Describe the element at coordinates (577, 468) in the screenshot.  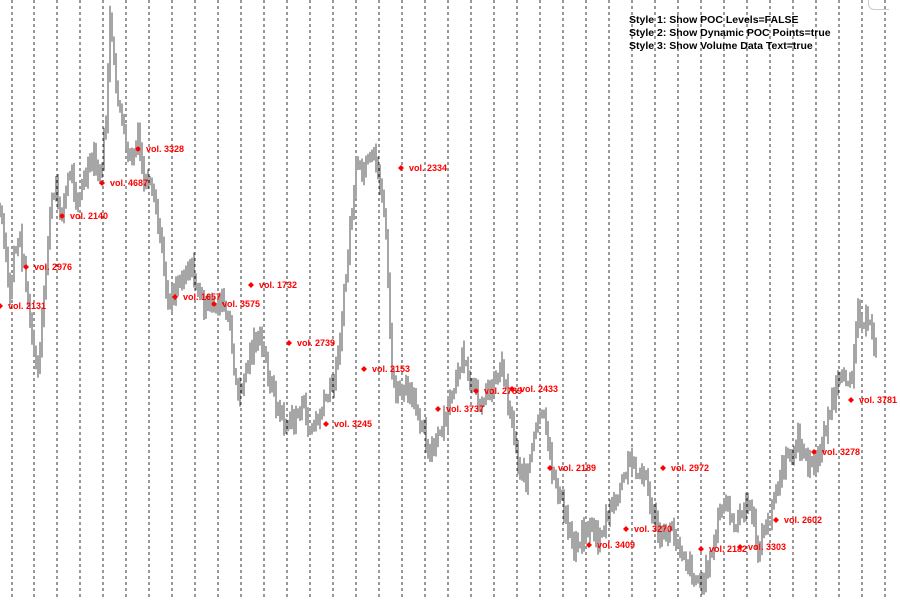
I see `poc-volume-label: vol. 2189` at that location.